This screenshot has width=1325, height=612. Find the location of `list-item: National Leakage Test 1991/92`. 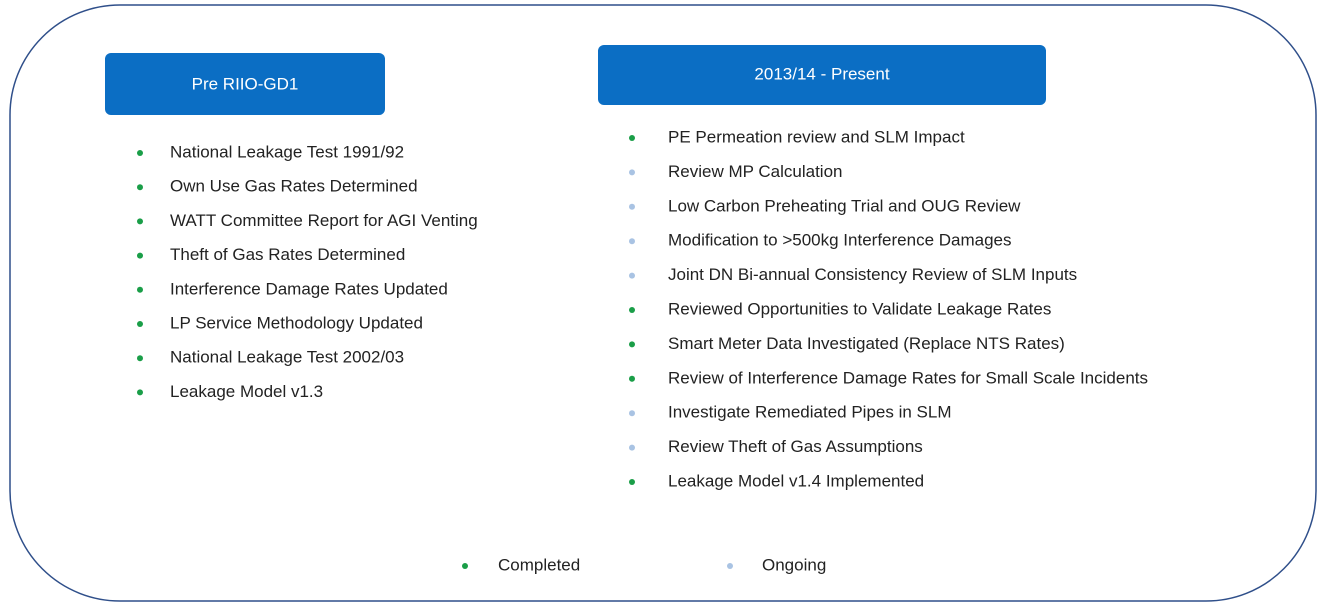

list-item: National Leakage Test 1991/92 is located at coordinates (287, 151).